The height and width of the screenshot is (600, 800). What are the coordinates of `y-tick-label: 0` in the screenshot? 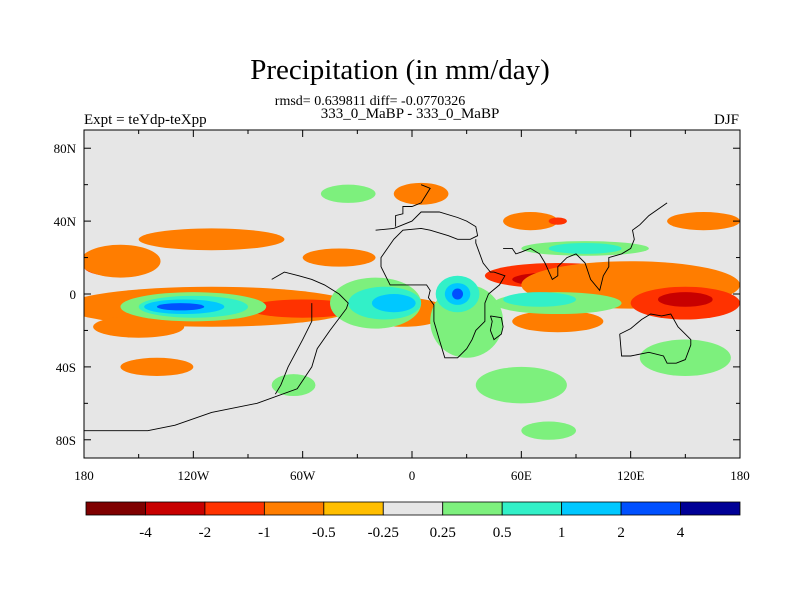 It's located at (73, 294).